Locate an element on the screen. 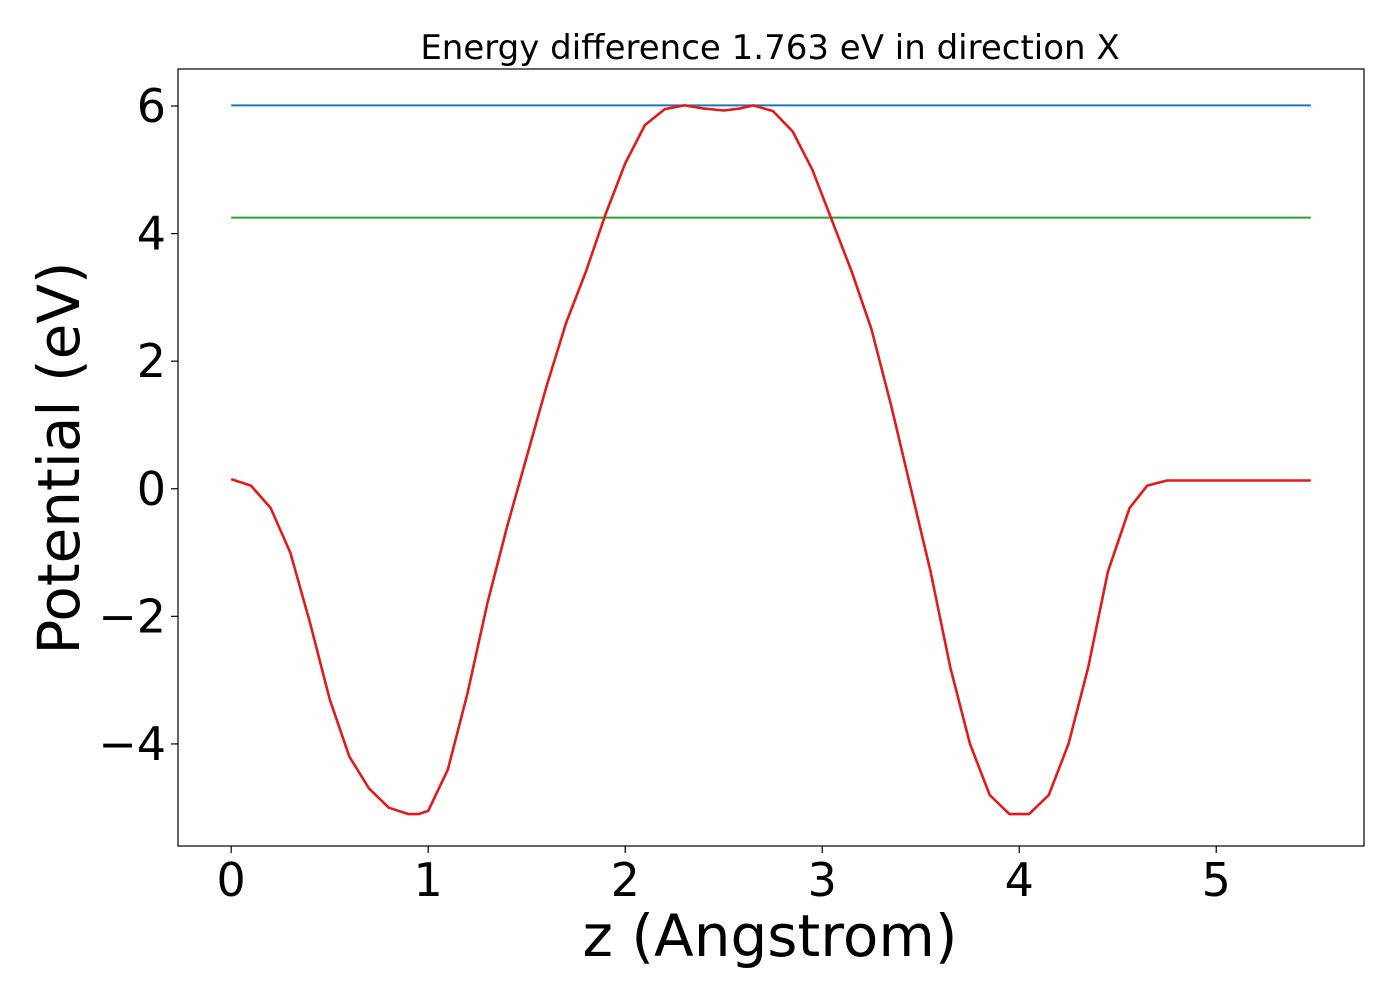  y-axis-label: Potential (eV) is located at coordinates (59, 457).